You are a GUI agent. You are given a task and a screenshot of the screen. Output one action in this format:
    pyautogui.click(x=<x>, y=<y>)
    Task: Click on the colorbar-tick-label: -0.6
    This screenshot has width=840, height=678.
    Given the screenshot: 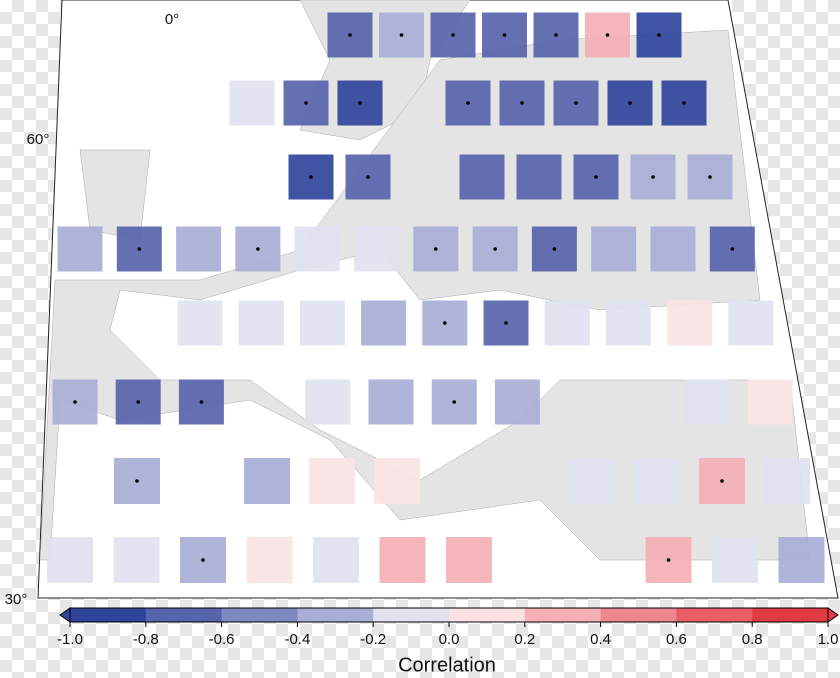 What is the action you would take?
    pyautogui.click(x=222, y=639)
    